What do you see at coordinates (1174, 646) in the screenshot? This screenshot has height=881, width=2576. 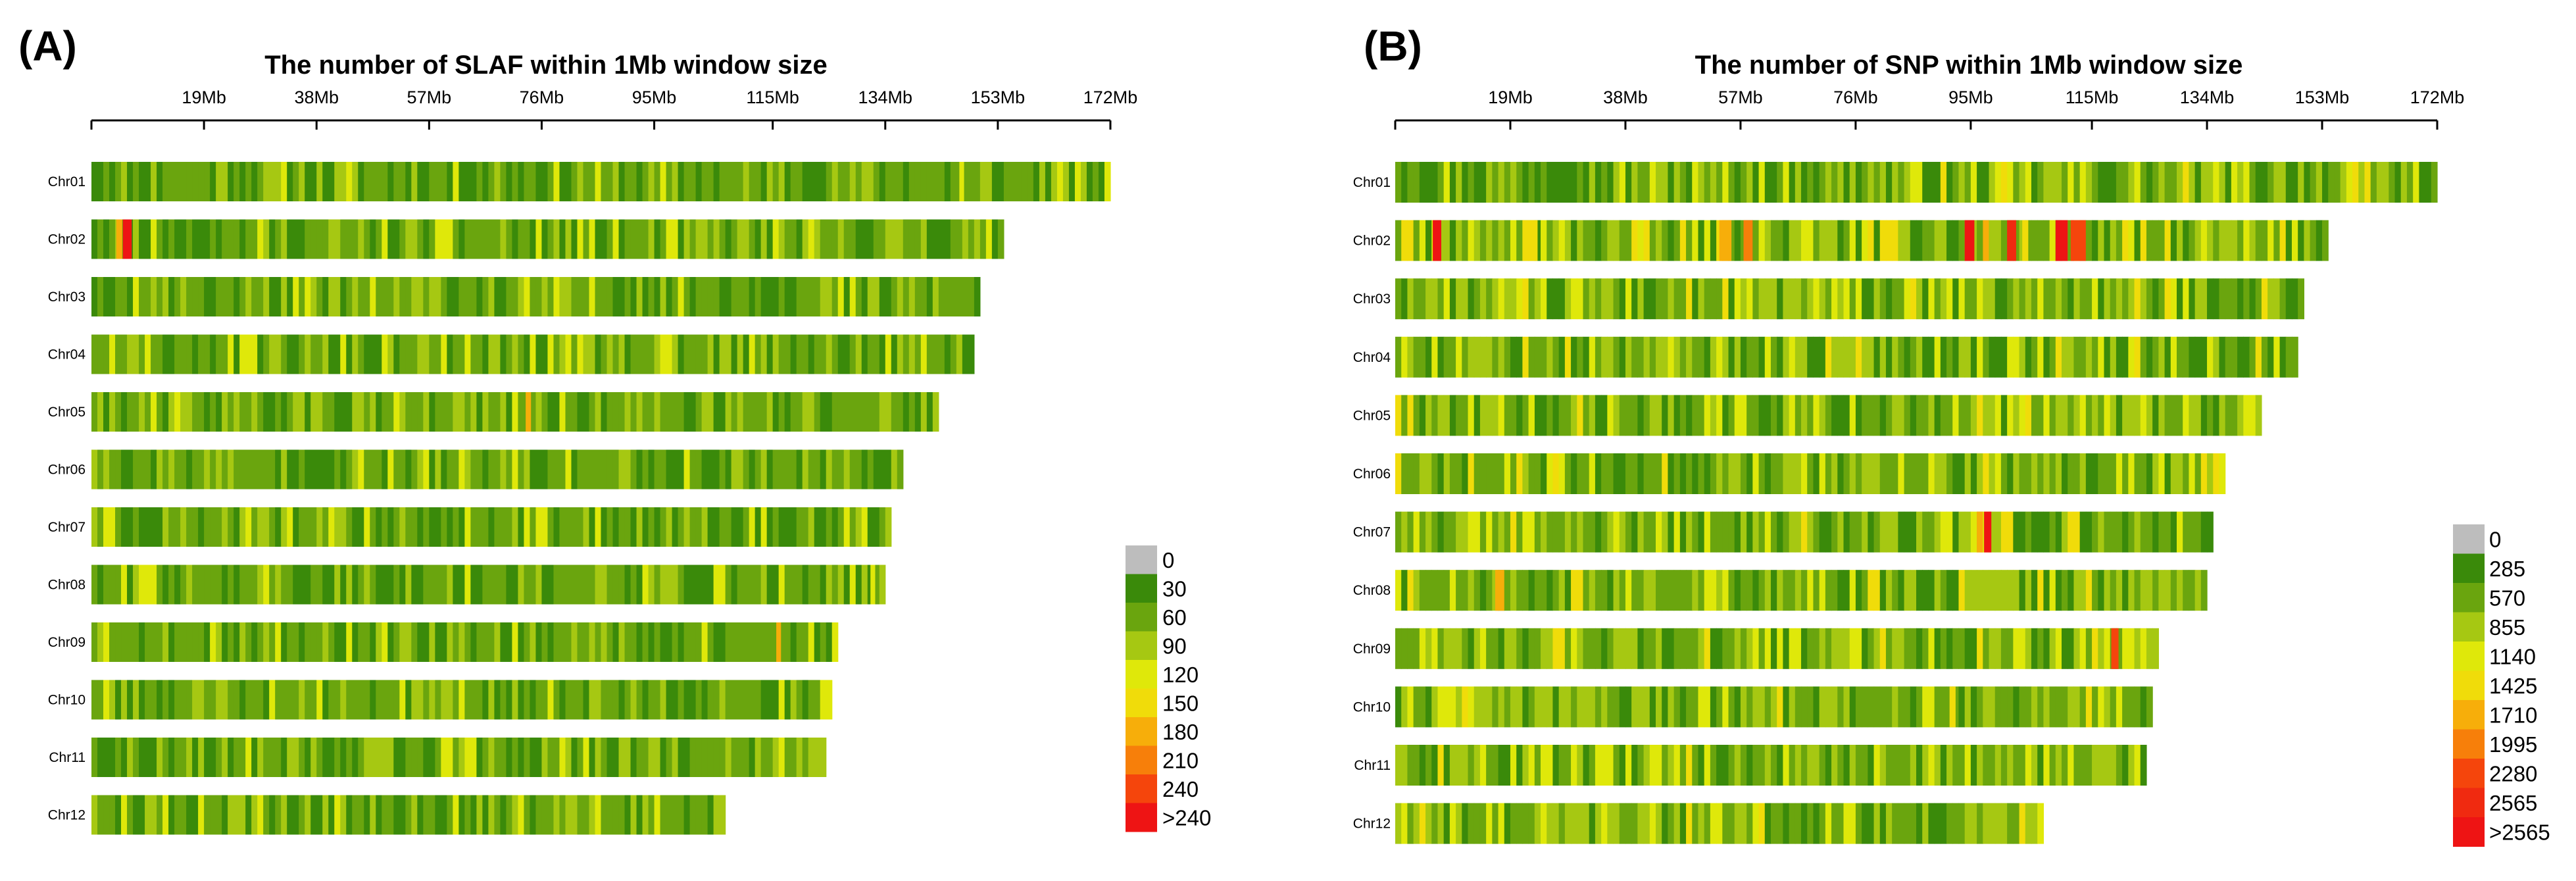 I see `legend-label: 90` at bounding box center [1174, 646].